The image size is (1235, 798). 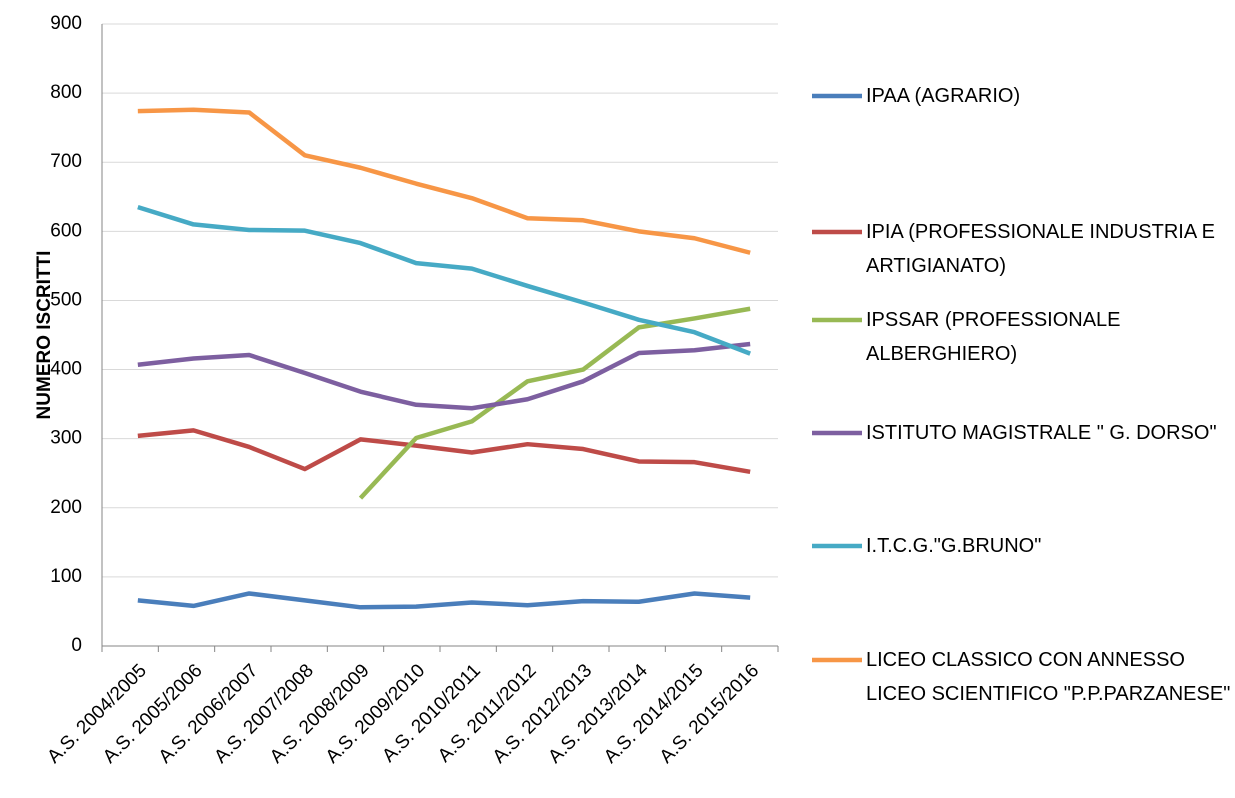 What do you see at coordinates (66, 230) in the screenshot?
I see `y-tick-label: 600` at bounding box center [66, 230].